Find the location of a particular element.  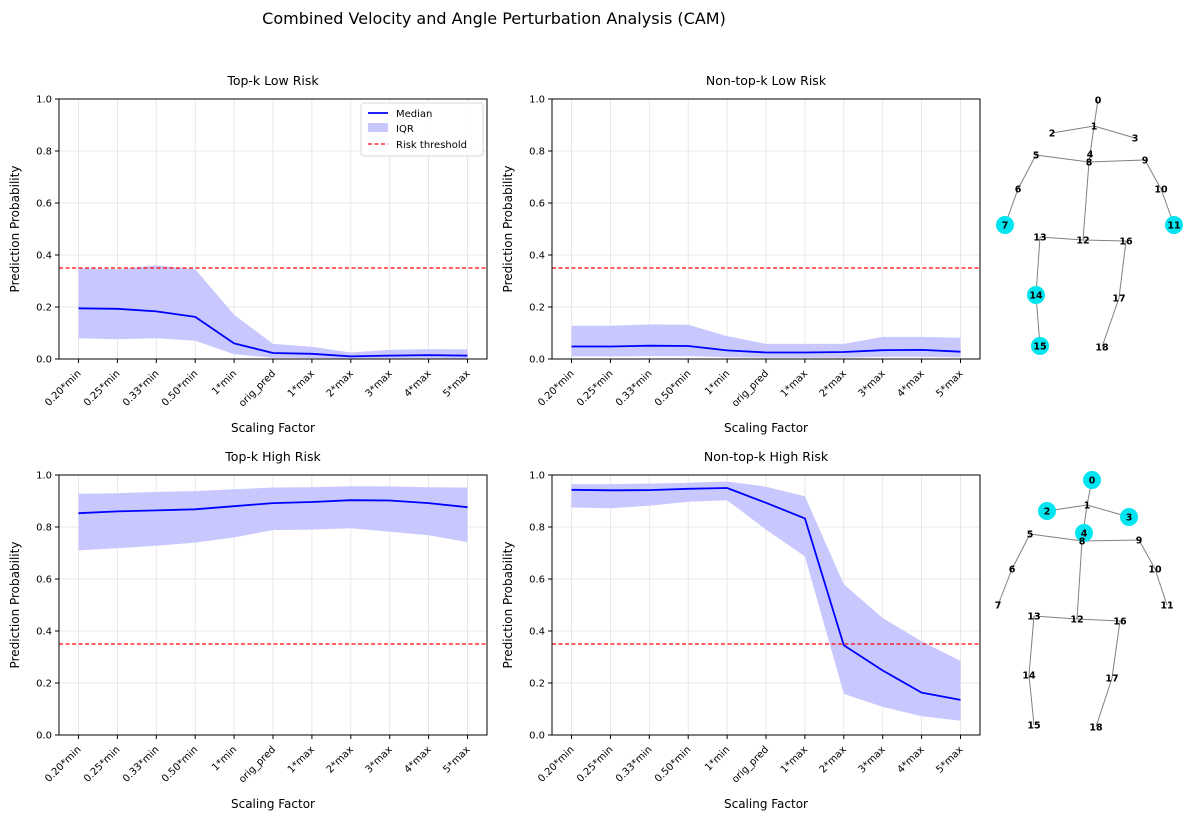

joint-label: 9 is located at coordinates (1145, 161).